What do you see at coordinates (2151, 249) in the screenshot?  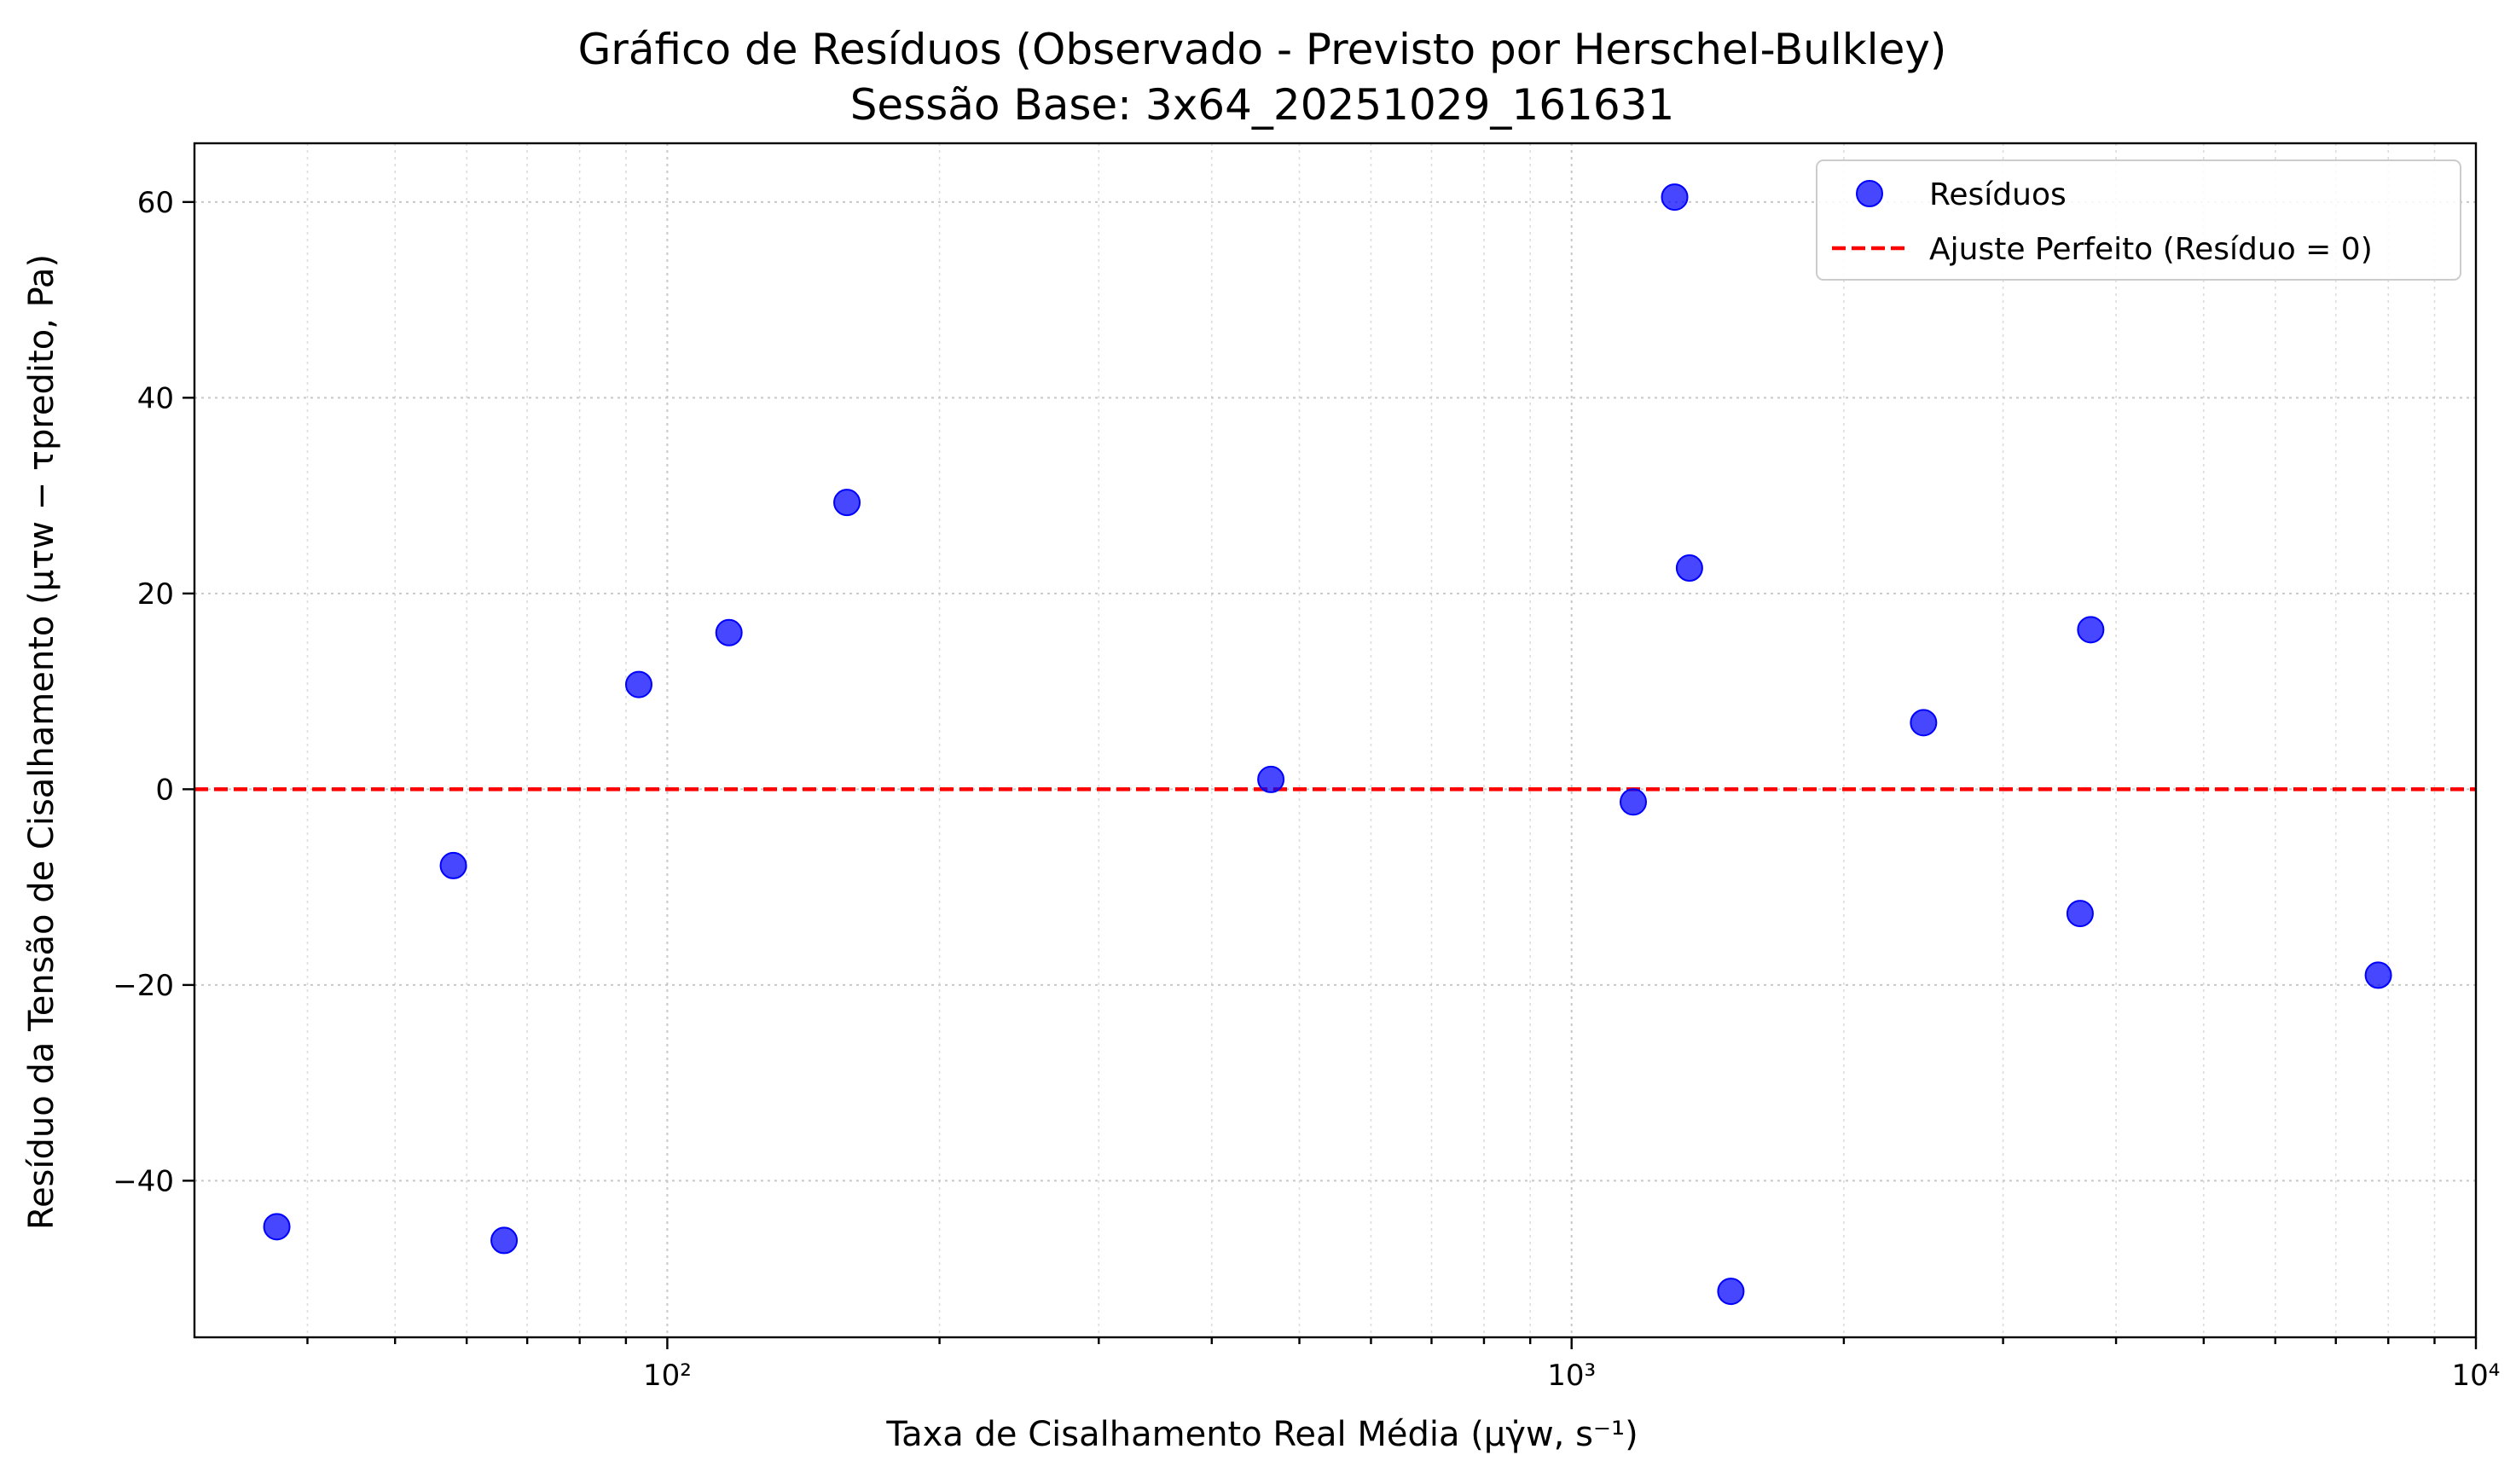 I see `legend-label-reference-line: Ajuste Perfeito (Resíduo = 0)` at bounding box center [2151, 249].